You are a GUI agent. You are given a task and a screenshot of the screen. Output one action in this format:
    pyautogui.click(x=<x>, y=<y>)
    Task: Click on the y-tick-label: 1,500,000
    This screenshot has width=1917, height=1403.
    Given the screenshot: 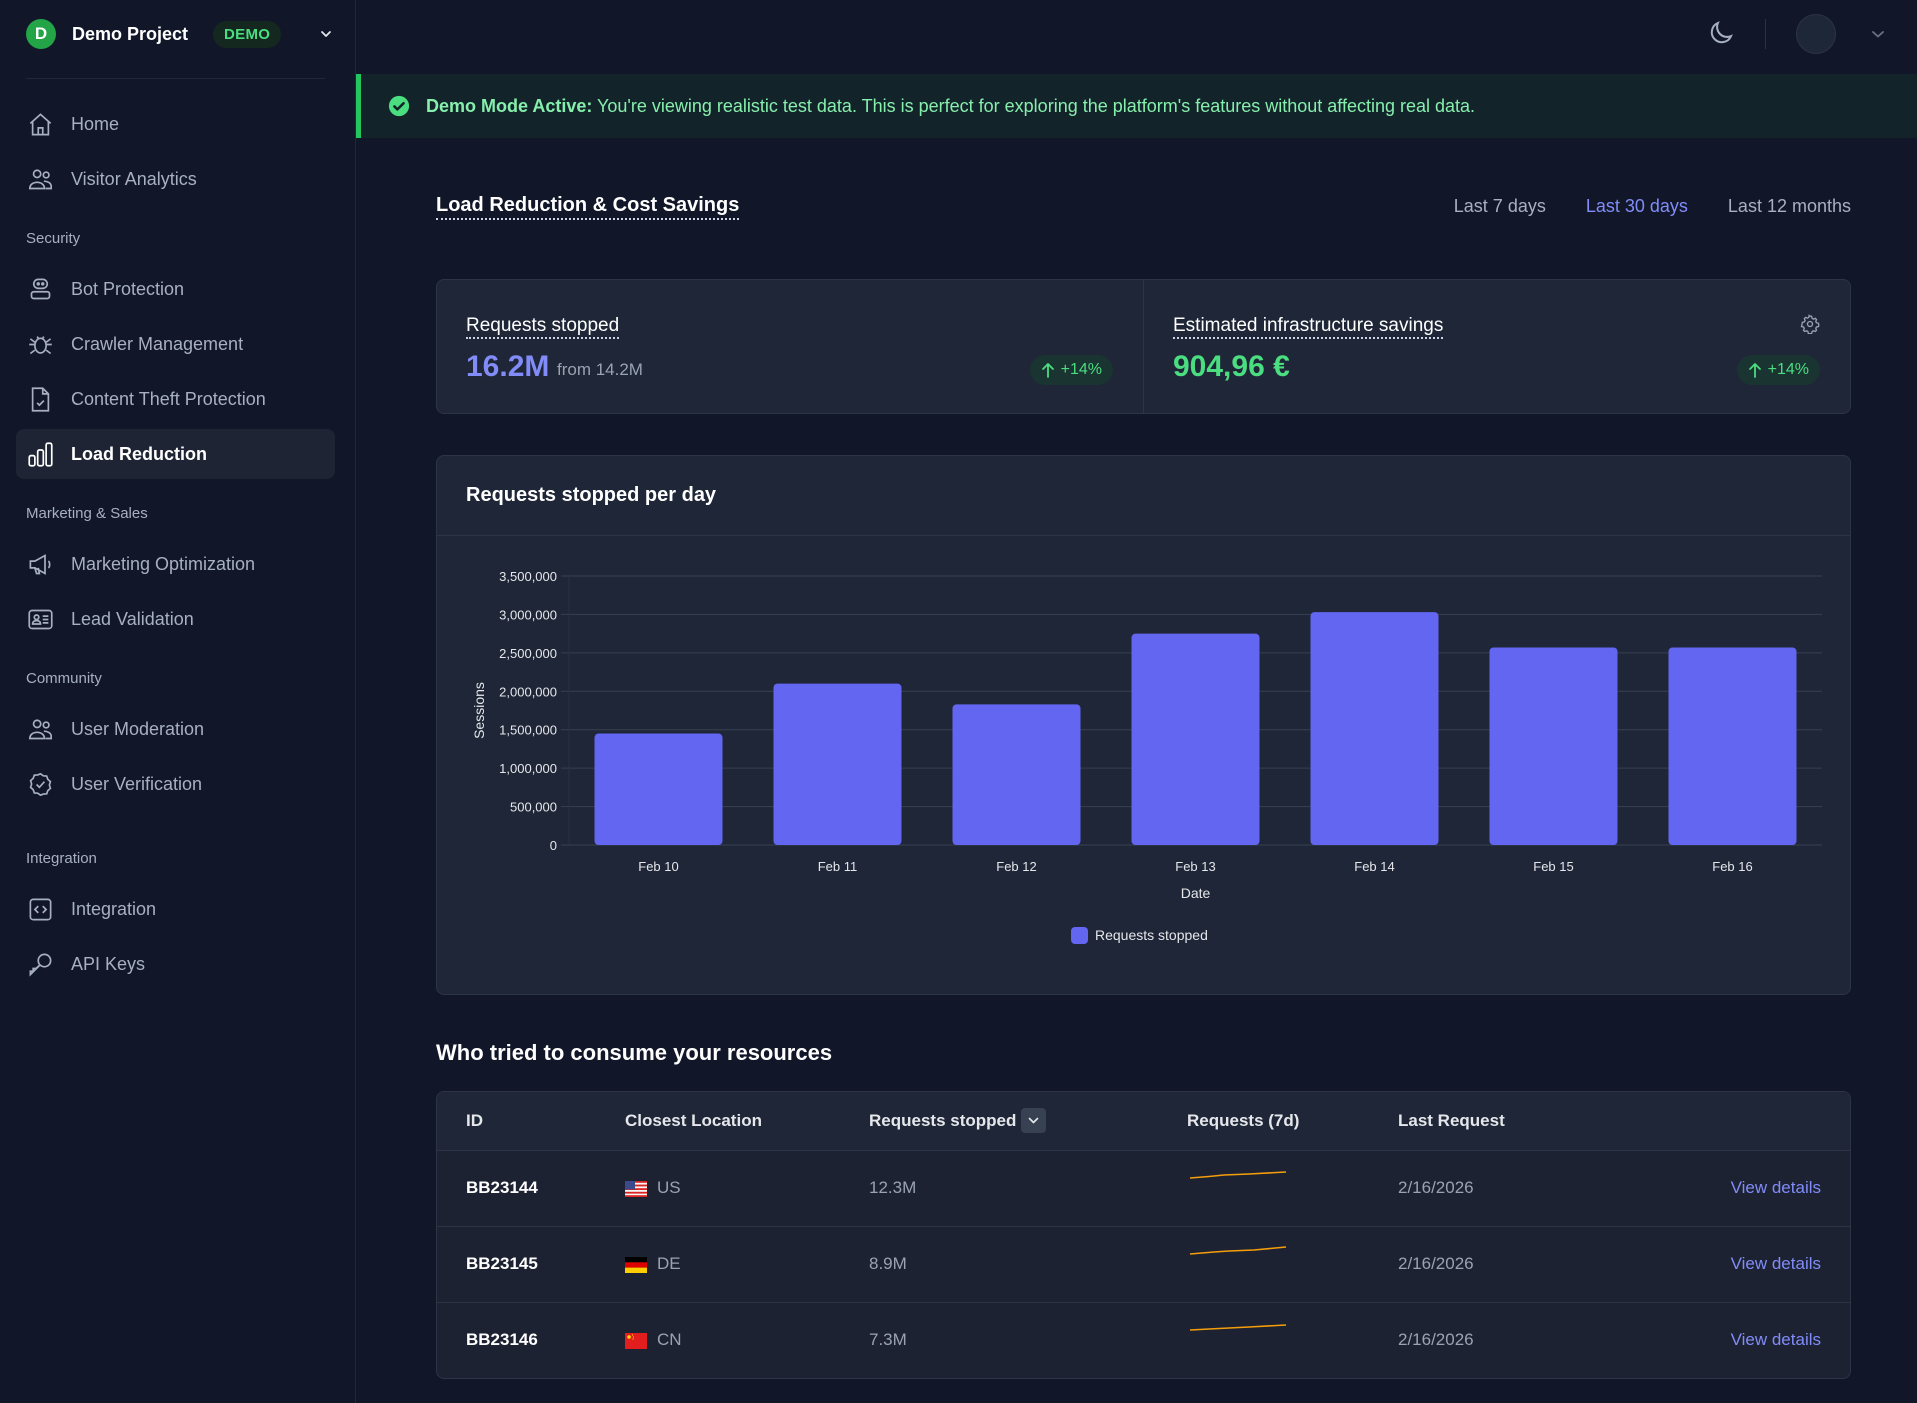 What is the action you would take?
    pyautogui.click(x=528, y=730)
    